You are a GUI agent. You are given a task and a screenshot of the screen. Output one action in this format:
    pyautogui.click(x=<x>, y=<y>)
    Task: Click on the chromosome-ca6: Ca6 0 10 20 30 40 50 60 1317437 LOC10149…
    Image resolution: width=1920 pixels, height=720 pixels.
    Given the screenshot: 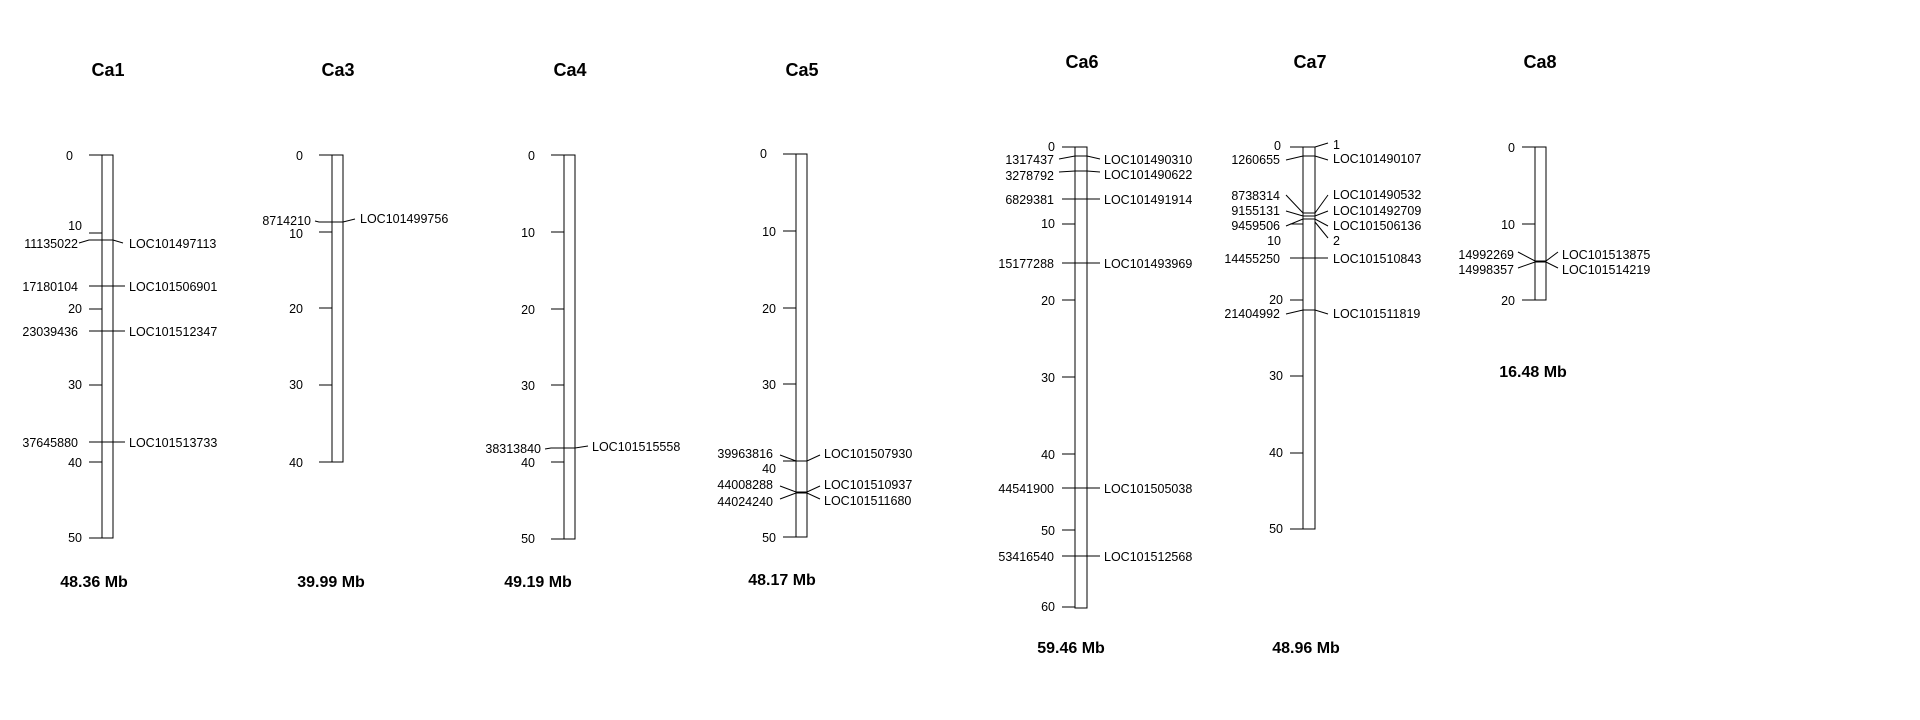 What is the action you would take?
    pyautogui.click(x=1095, y=354)
    